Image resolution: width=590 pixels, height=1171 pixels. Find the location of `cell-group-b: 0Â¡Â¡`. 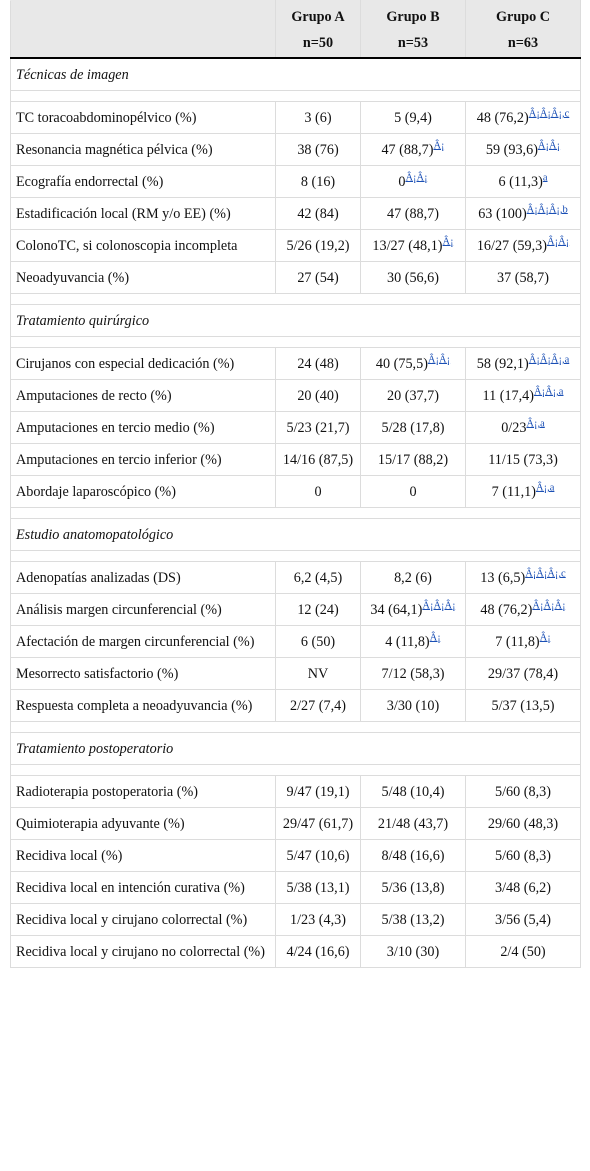

cell-group-b: 0Â¡Â¡ is located at coordinates (413, 181).